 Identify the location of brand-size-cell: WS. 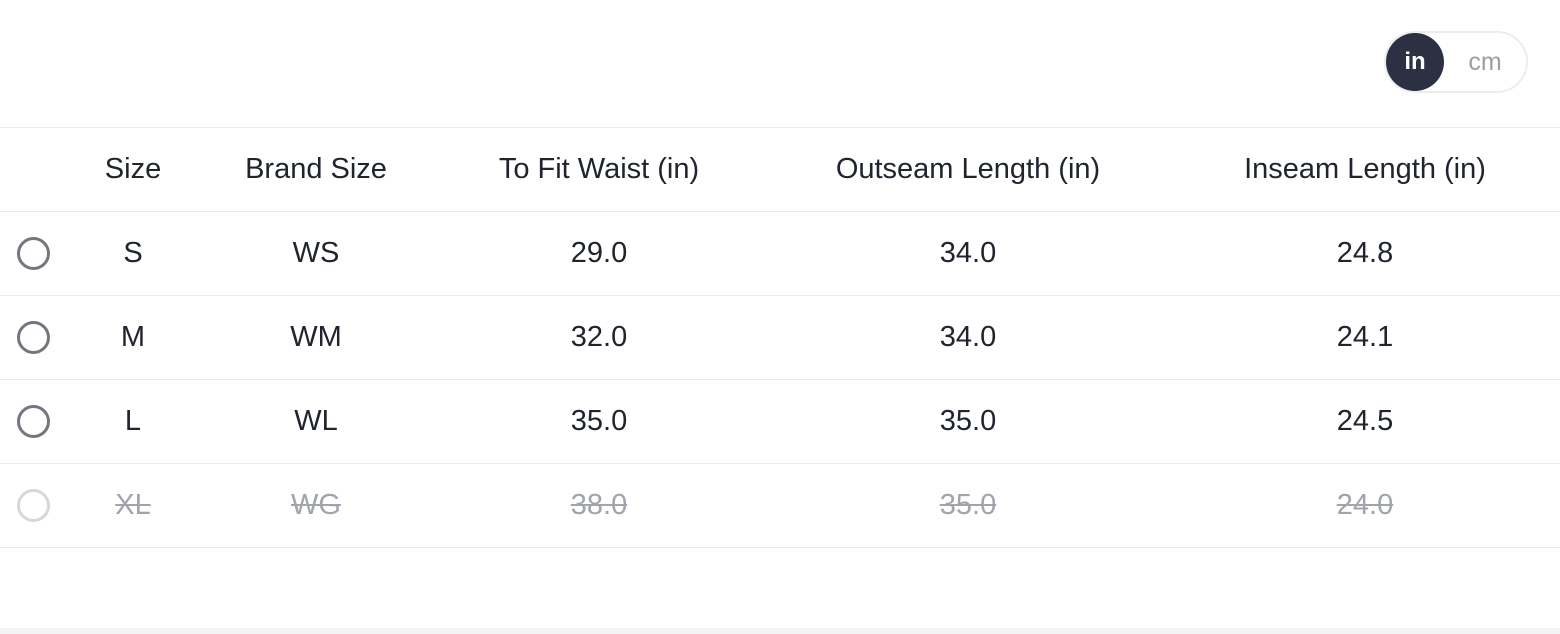
(316, 253).